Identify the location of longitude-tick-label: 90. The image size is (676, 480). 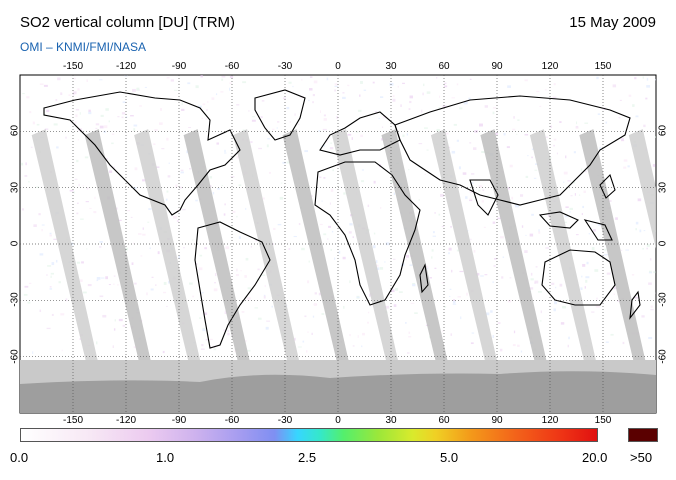
(497, 66).